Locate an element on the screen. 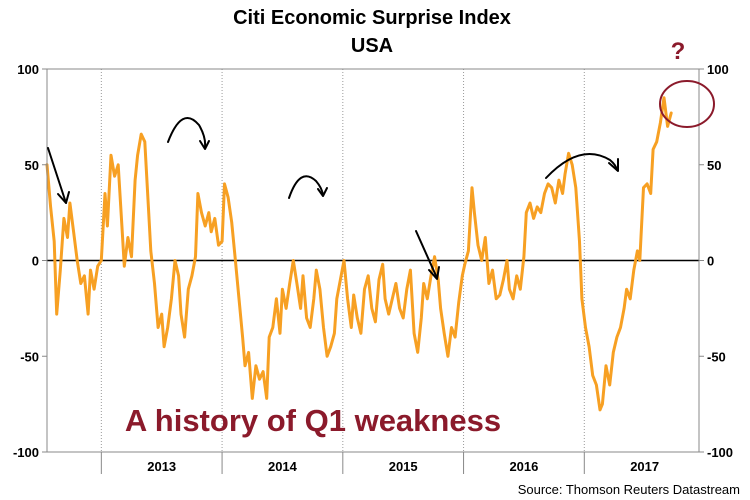 This screenshot has height=500, width=750. question-mark-annotation: ? is located at coordinates (678, 51).